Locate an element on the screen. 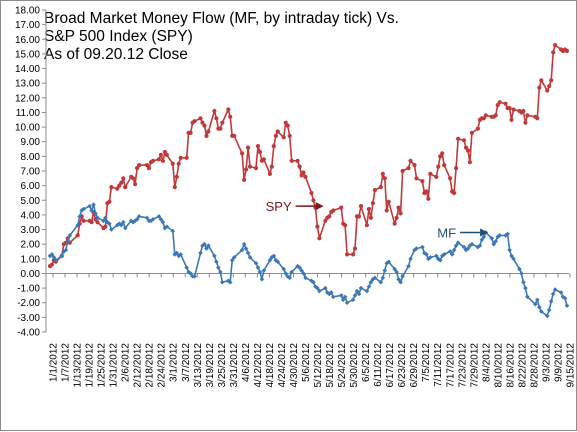 This screenshot has width=577, height=432. y-tick-label: 16.00 is located at coordinates (27, 40).